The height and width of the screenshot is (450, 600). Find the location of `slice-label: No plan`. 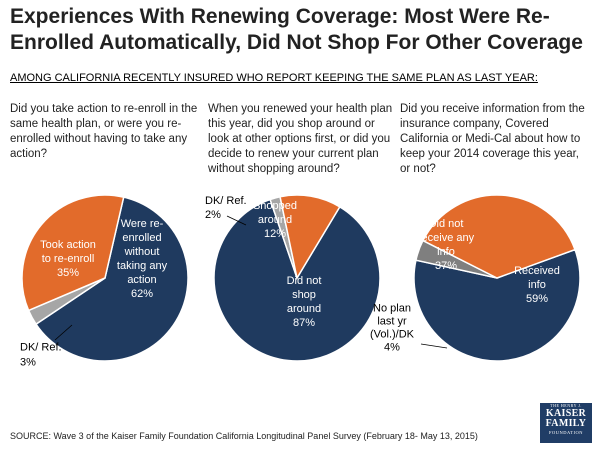

slice-label: No plan is located at coordinates (392, 309).